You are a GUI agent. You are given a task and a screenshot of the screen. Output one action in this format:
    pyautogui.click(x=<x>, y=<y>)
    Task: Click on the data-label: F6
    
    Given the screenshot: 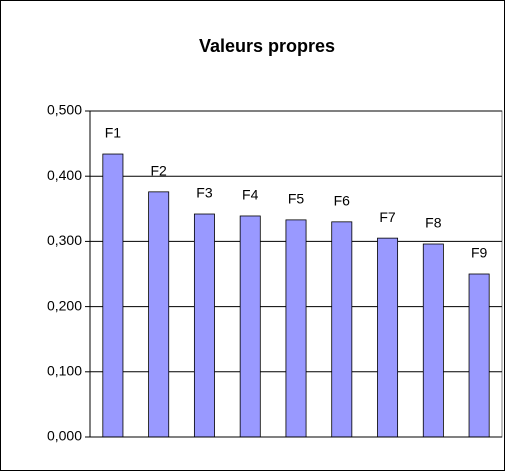 What is the action you would take?
    pyautogui.click(x=342, y=201)
    